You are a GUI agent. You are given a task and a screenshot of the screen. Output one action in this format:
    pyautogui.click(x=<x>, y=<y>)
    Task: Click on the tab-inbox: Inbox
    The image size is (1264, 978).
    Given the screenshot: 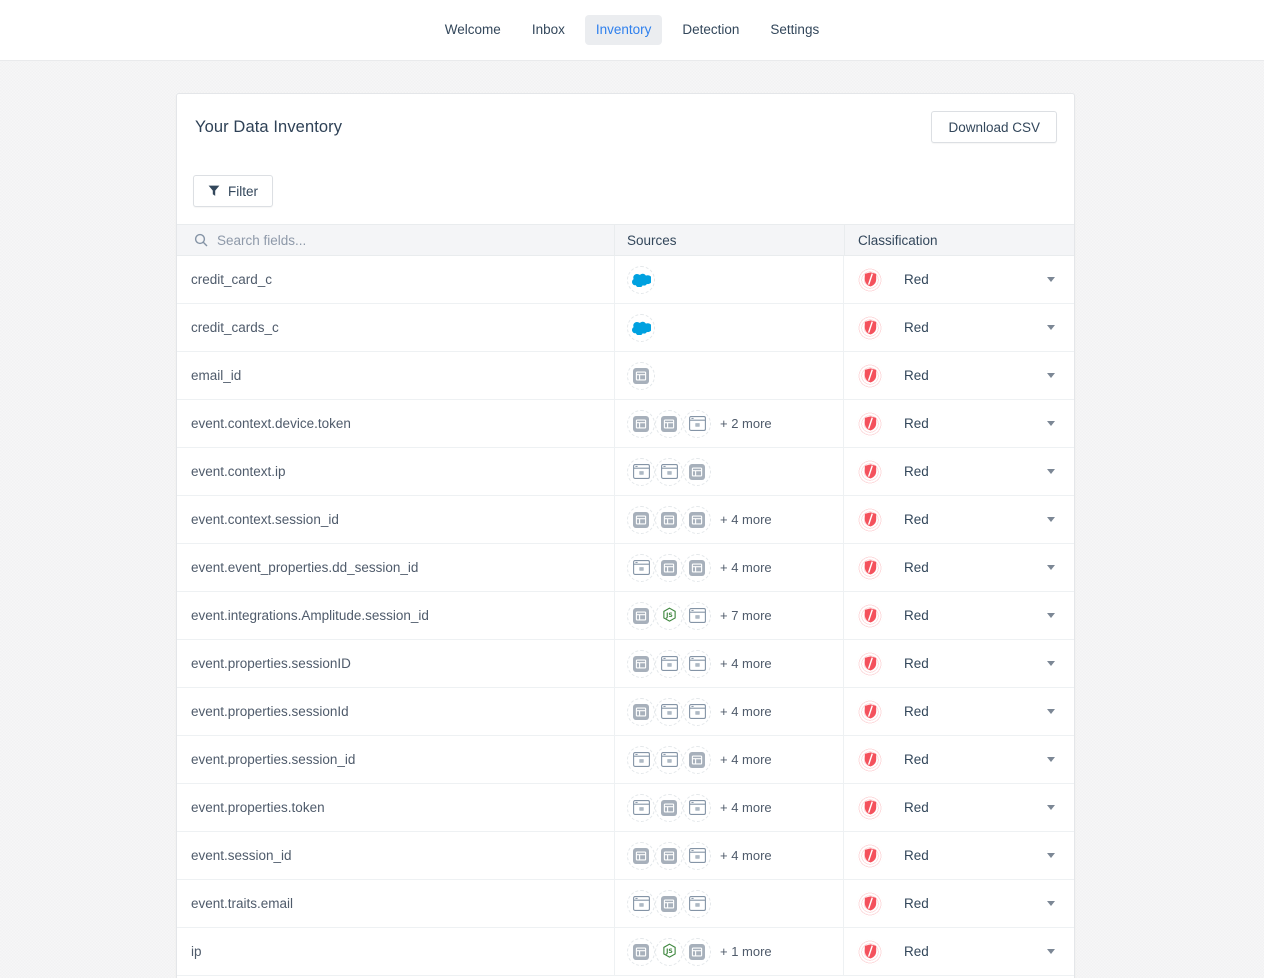 What is the action you would take?
    pyautogui.click(x=548, y=30)
    